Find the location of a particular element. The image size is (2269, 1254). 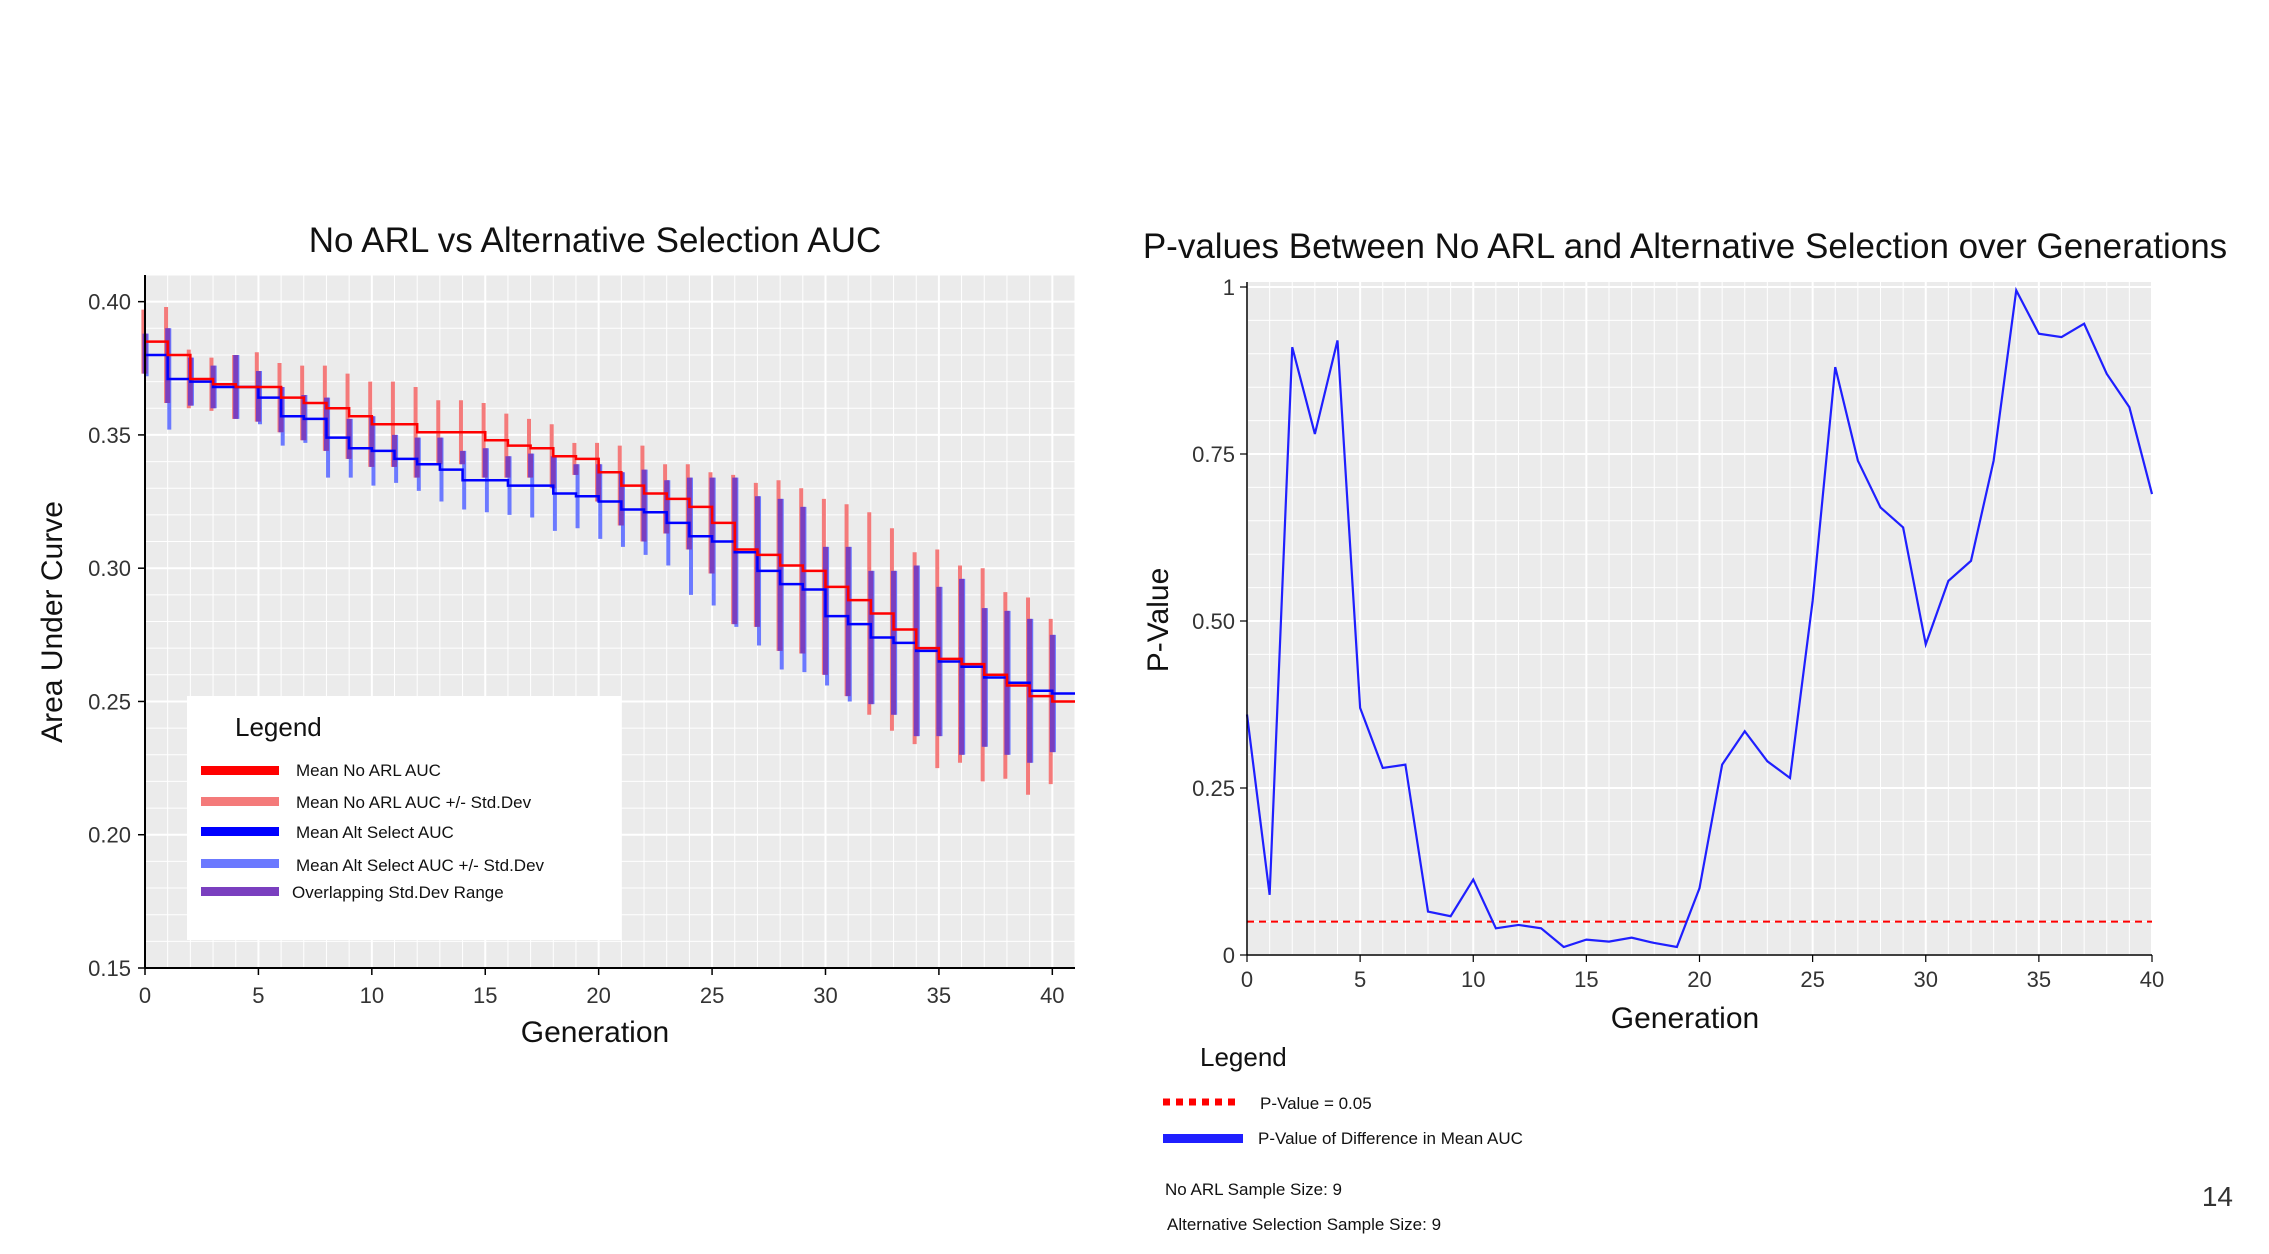

auc-x-axis-title: Generation is located at coordinates (595, 1032).